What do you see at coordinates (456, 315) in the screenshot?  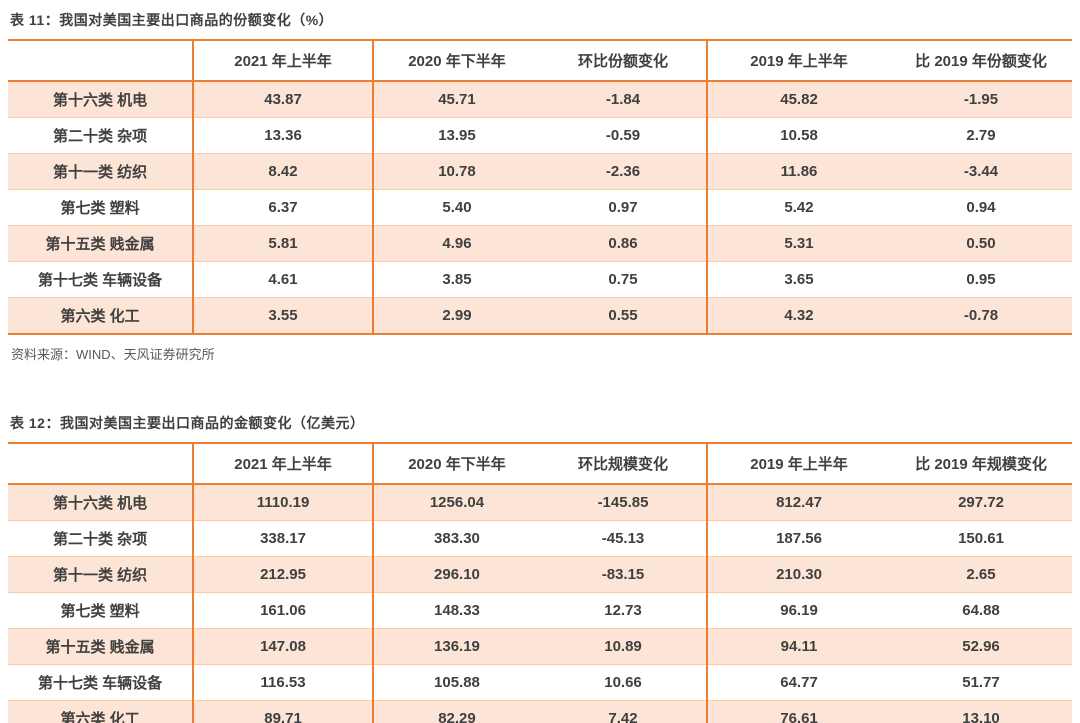 I see `cell-value: 2.99` at bounding box center [456, 315].